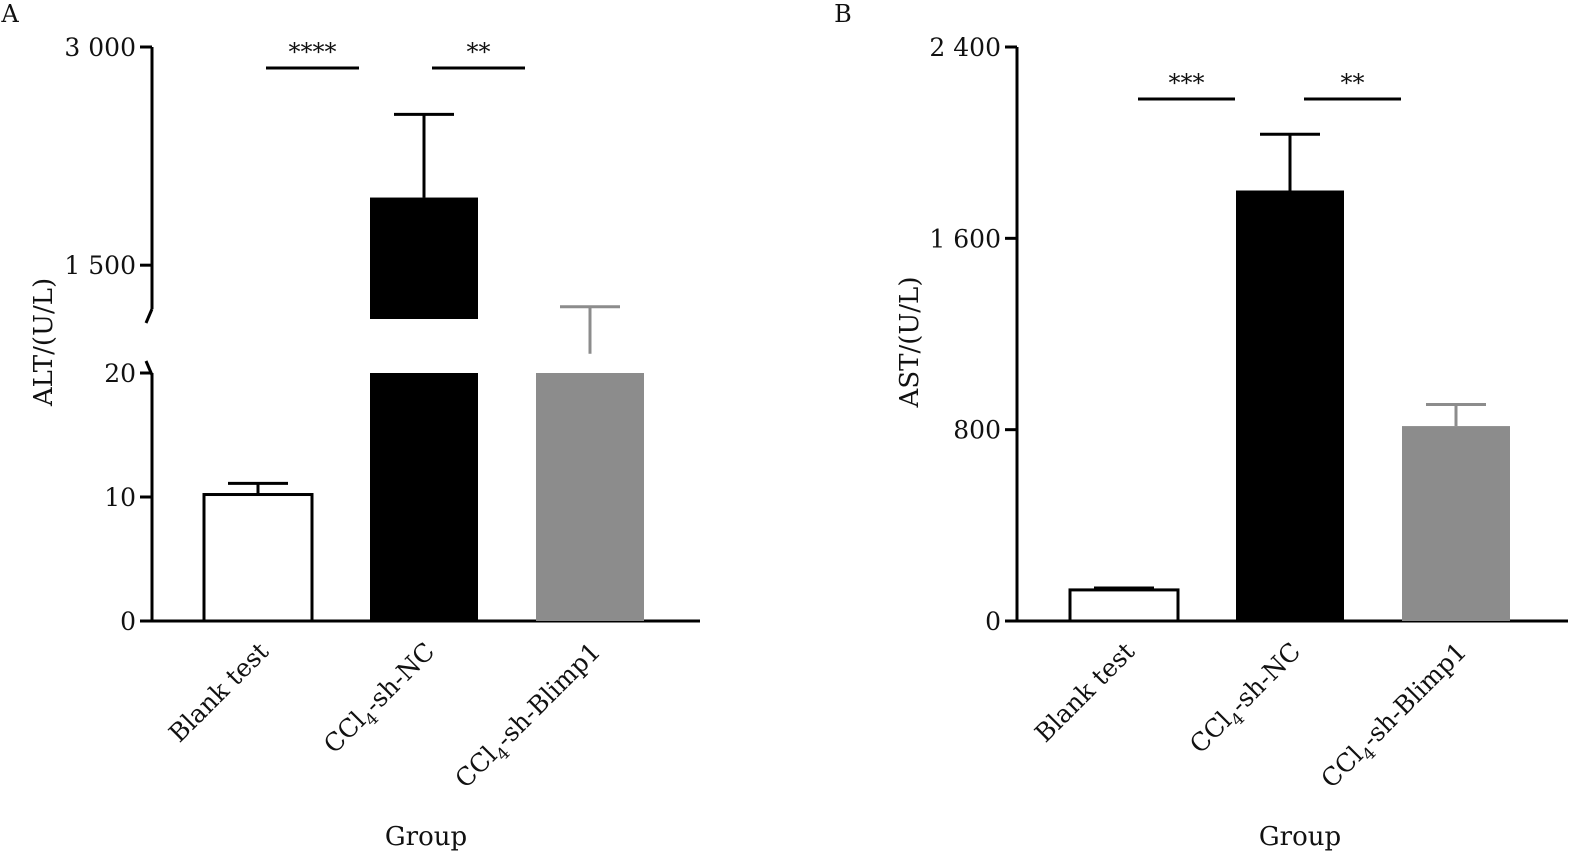 This screenshot has height=862, width=1582. What do you see at coordinates (1265, 678) in the screenshot?
I see `panel-b-category-label-rest: -sh-NC` at bounding box center [1265, 678].